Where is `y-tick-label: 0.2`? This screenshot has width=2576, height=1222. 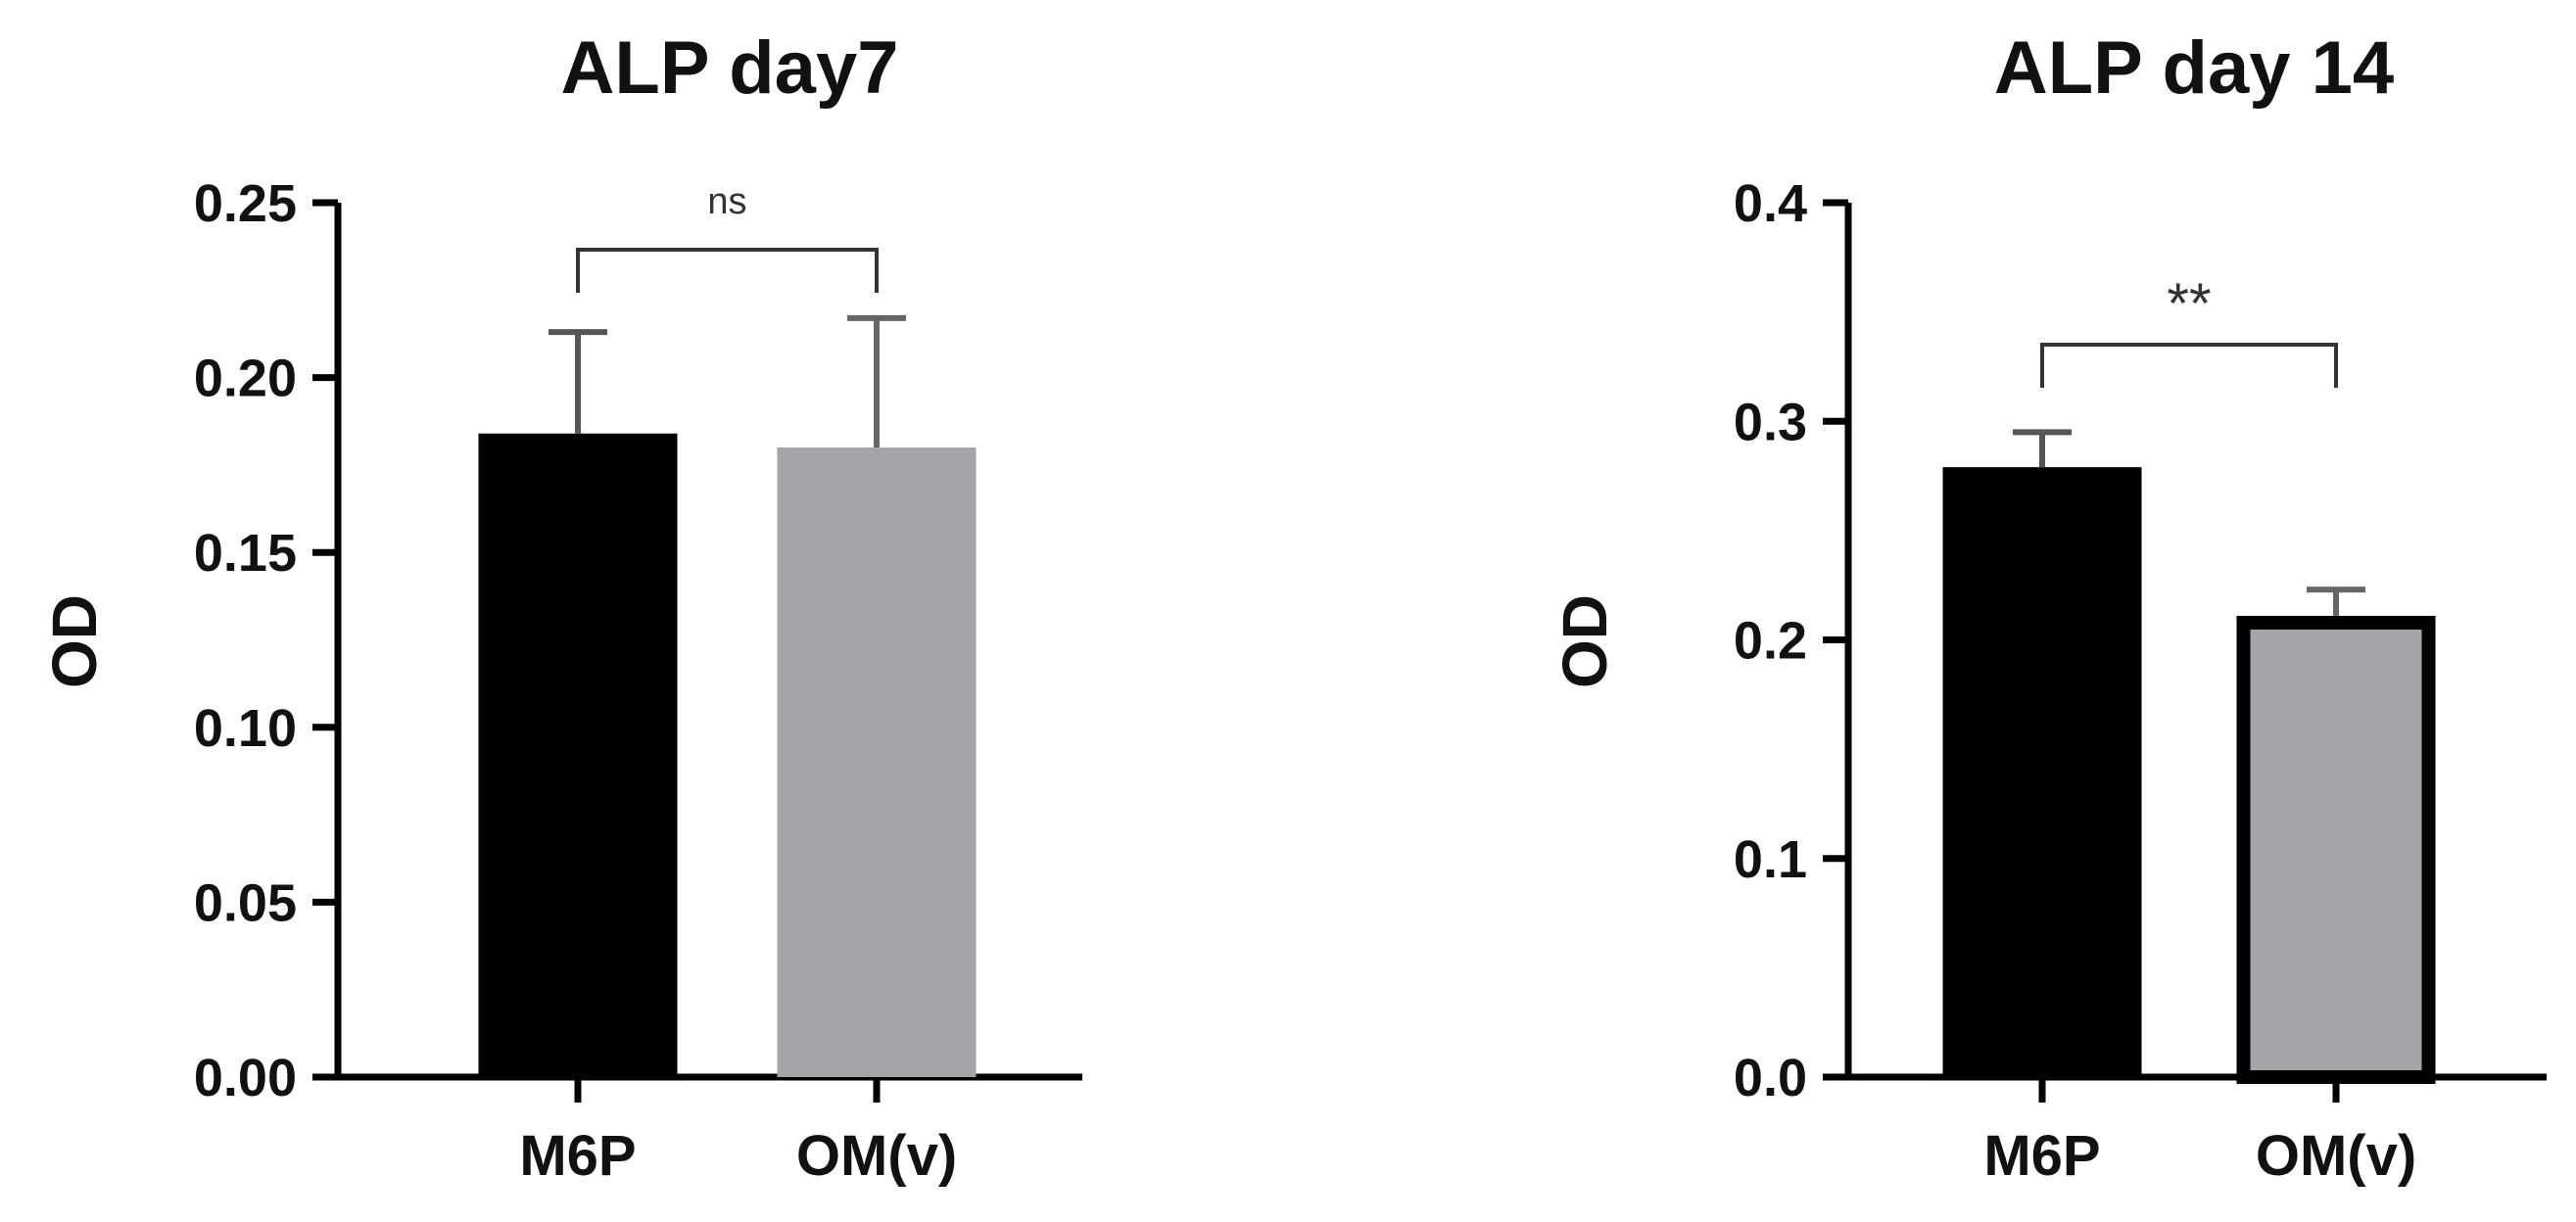
y-tick-label: 0.2 is located at coordinates (1770, 641).